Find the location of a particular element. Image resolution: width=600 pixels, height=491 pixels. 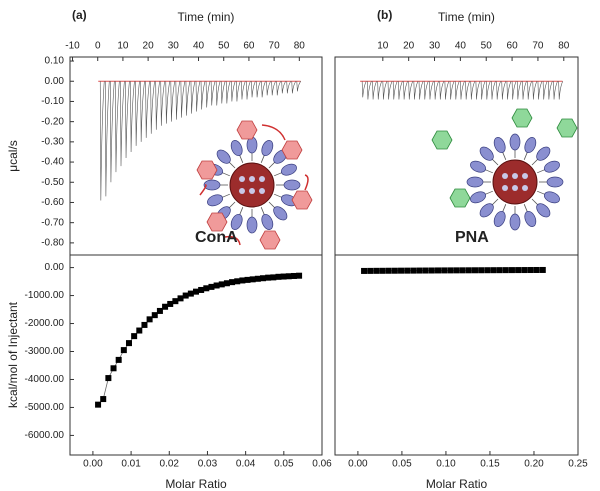

y-tick-label: -0.10 is located at coordinates (52, 101).